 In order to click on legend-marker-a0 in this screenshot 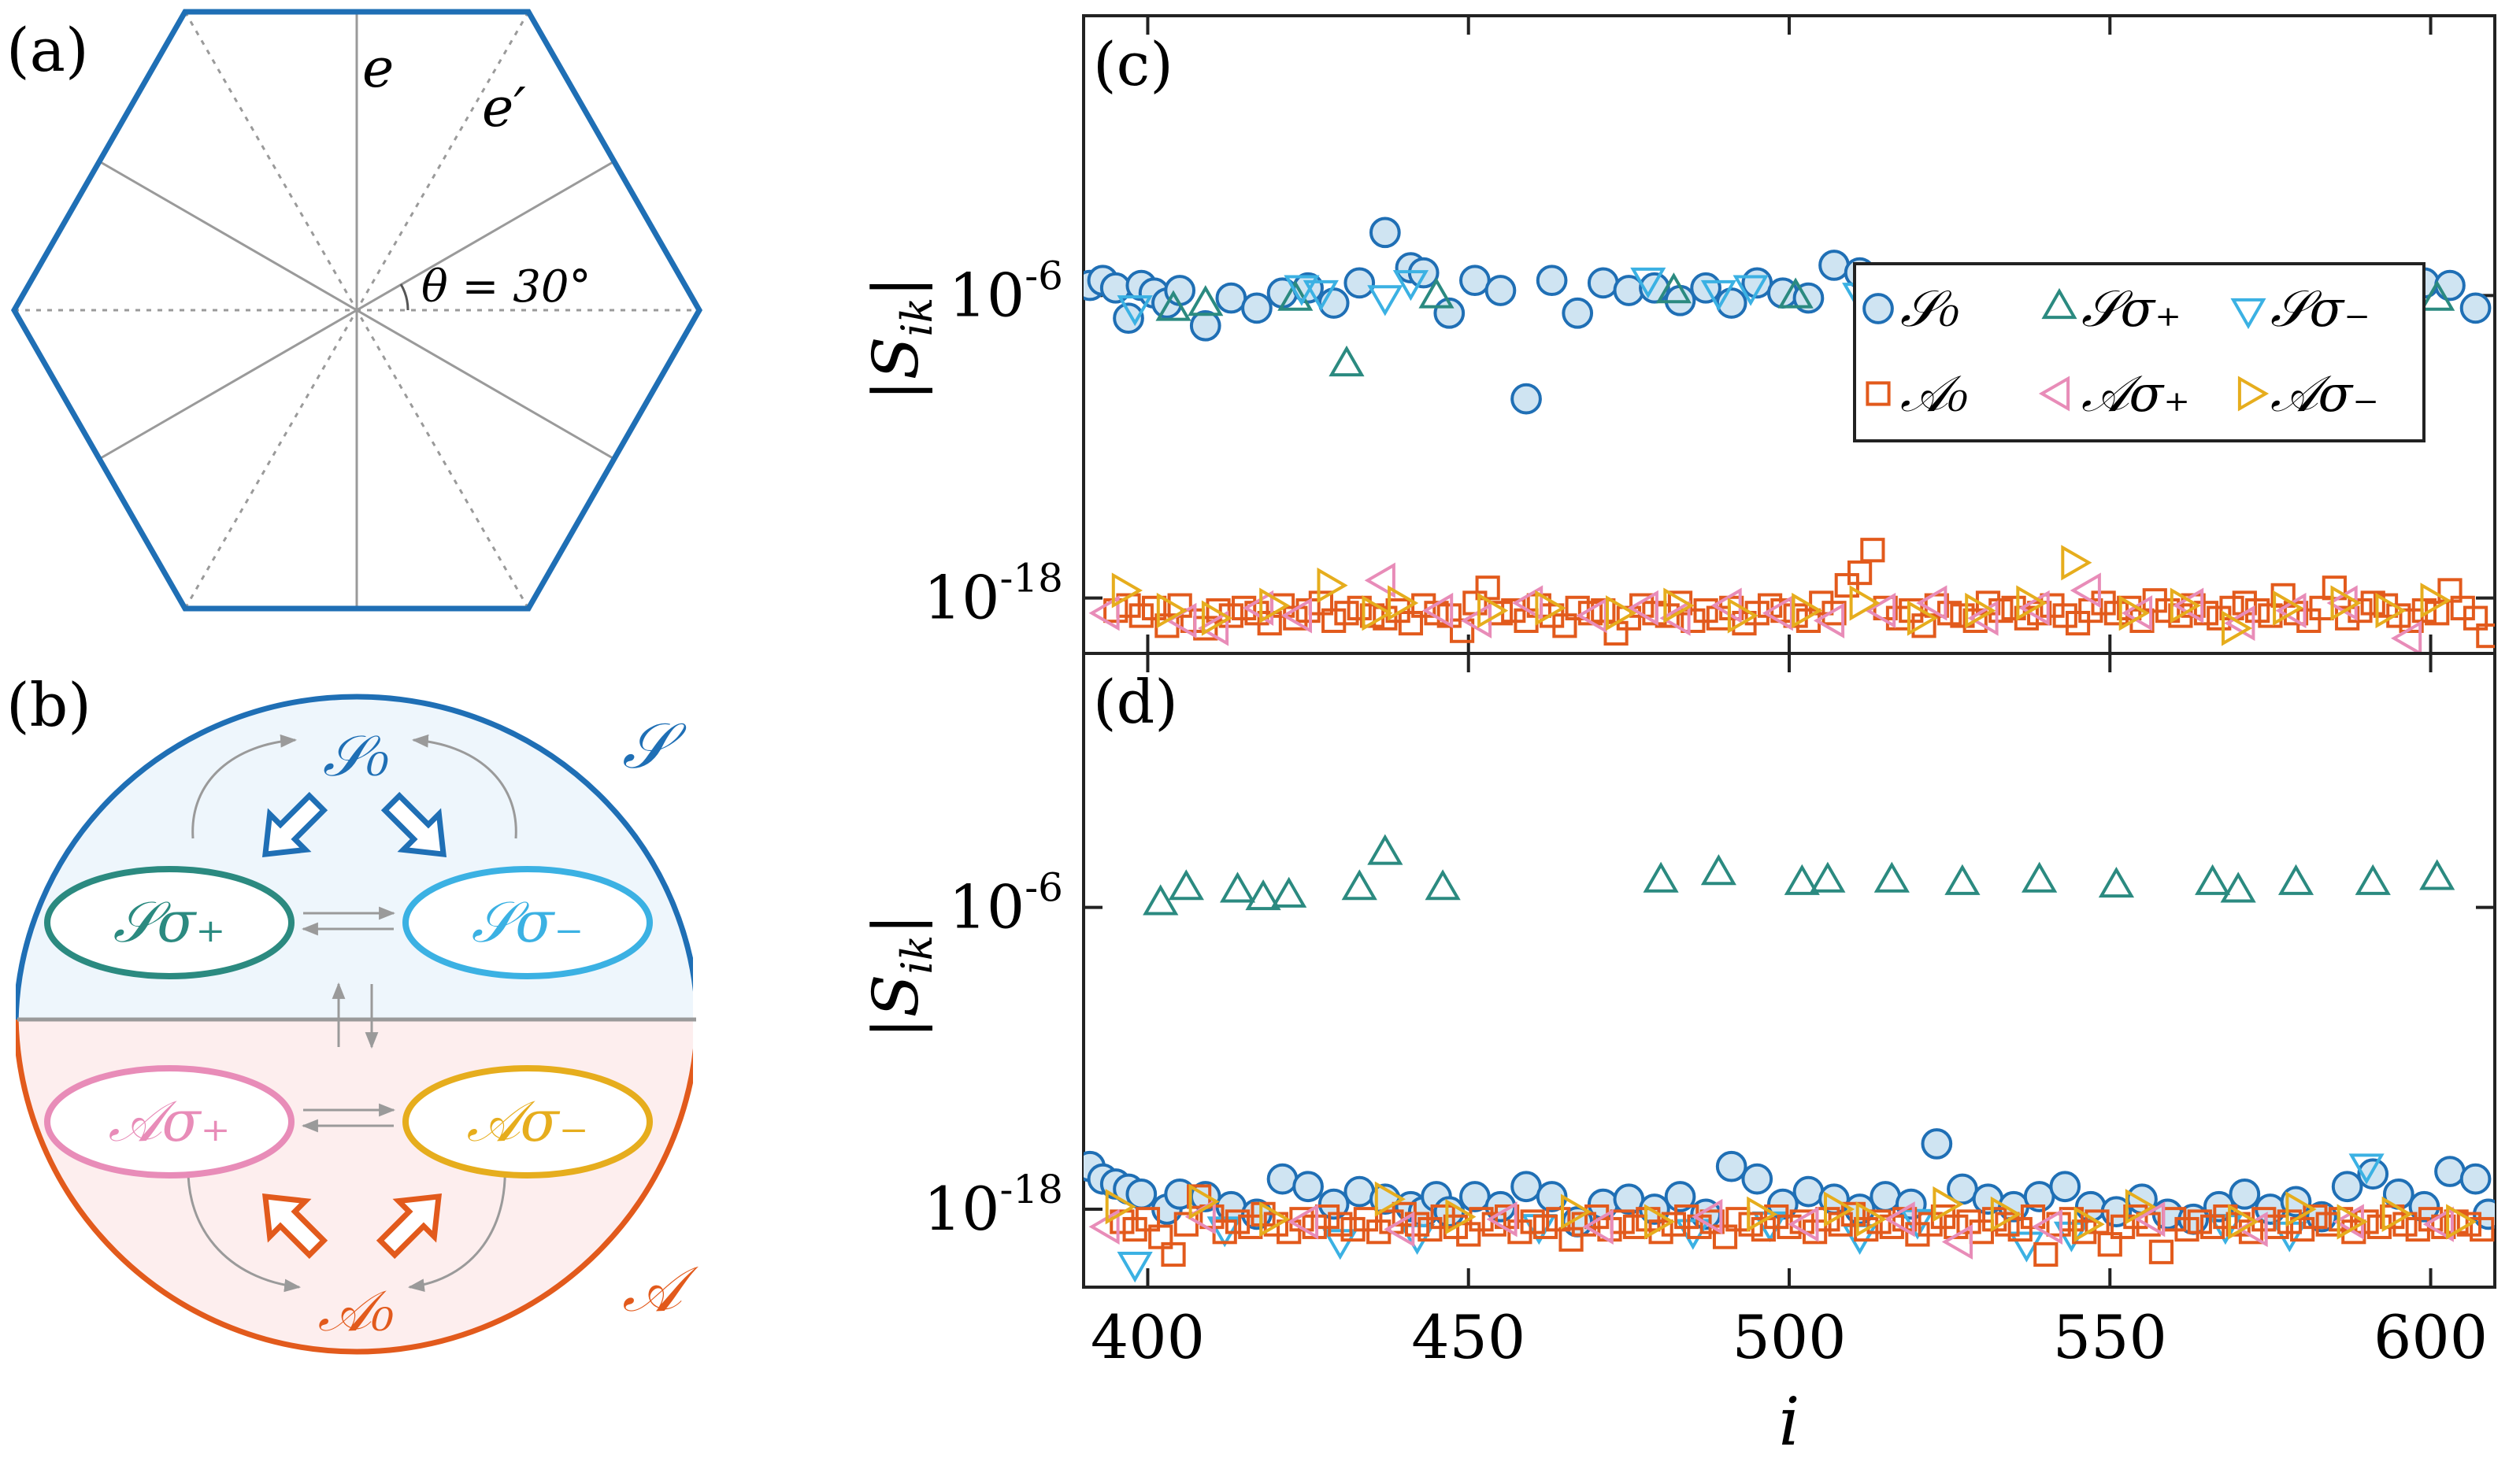, I will do `click(1878, 393)`.